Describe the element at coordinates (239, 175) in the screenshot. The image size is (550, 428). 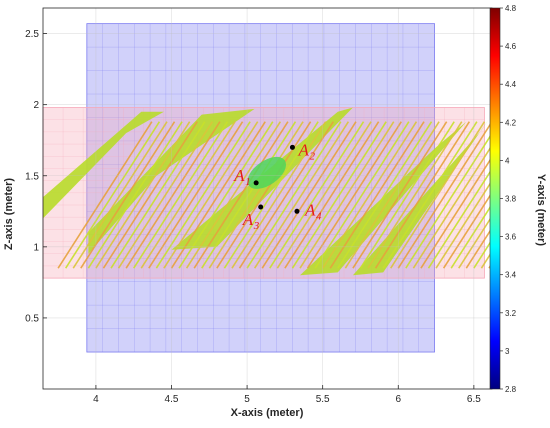
I see `point-a1-label: A` at that location.